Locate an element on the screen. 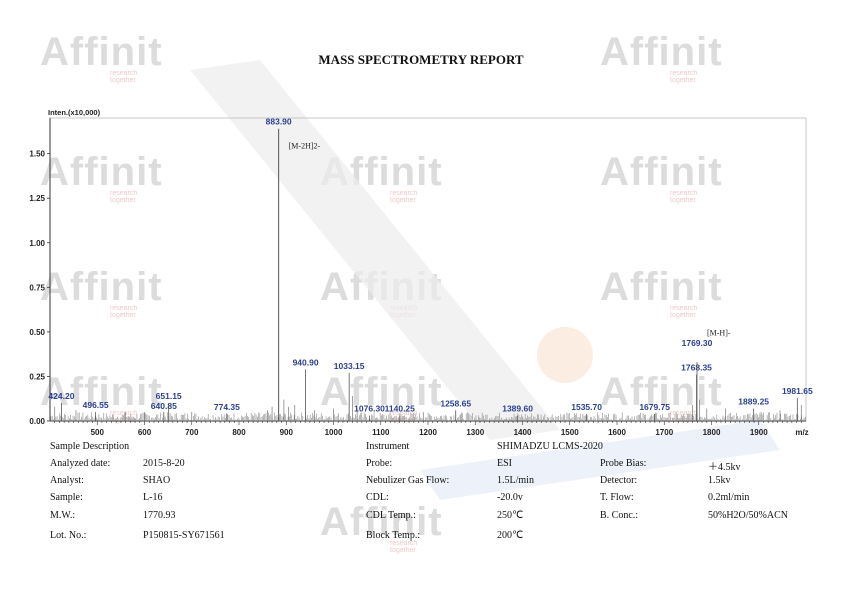 The image size is (842, 596). y-tick-label: 0.75 is located at coordinates (37, 287).